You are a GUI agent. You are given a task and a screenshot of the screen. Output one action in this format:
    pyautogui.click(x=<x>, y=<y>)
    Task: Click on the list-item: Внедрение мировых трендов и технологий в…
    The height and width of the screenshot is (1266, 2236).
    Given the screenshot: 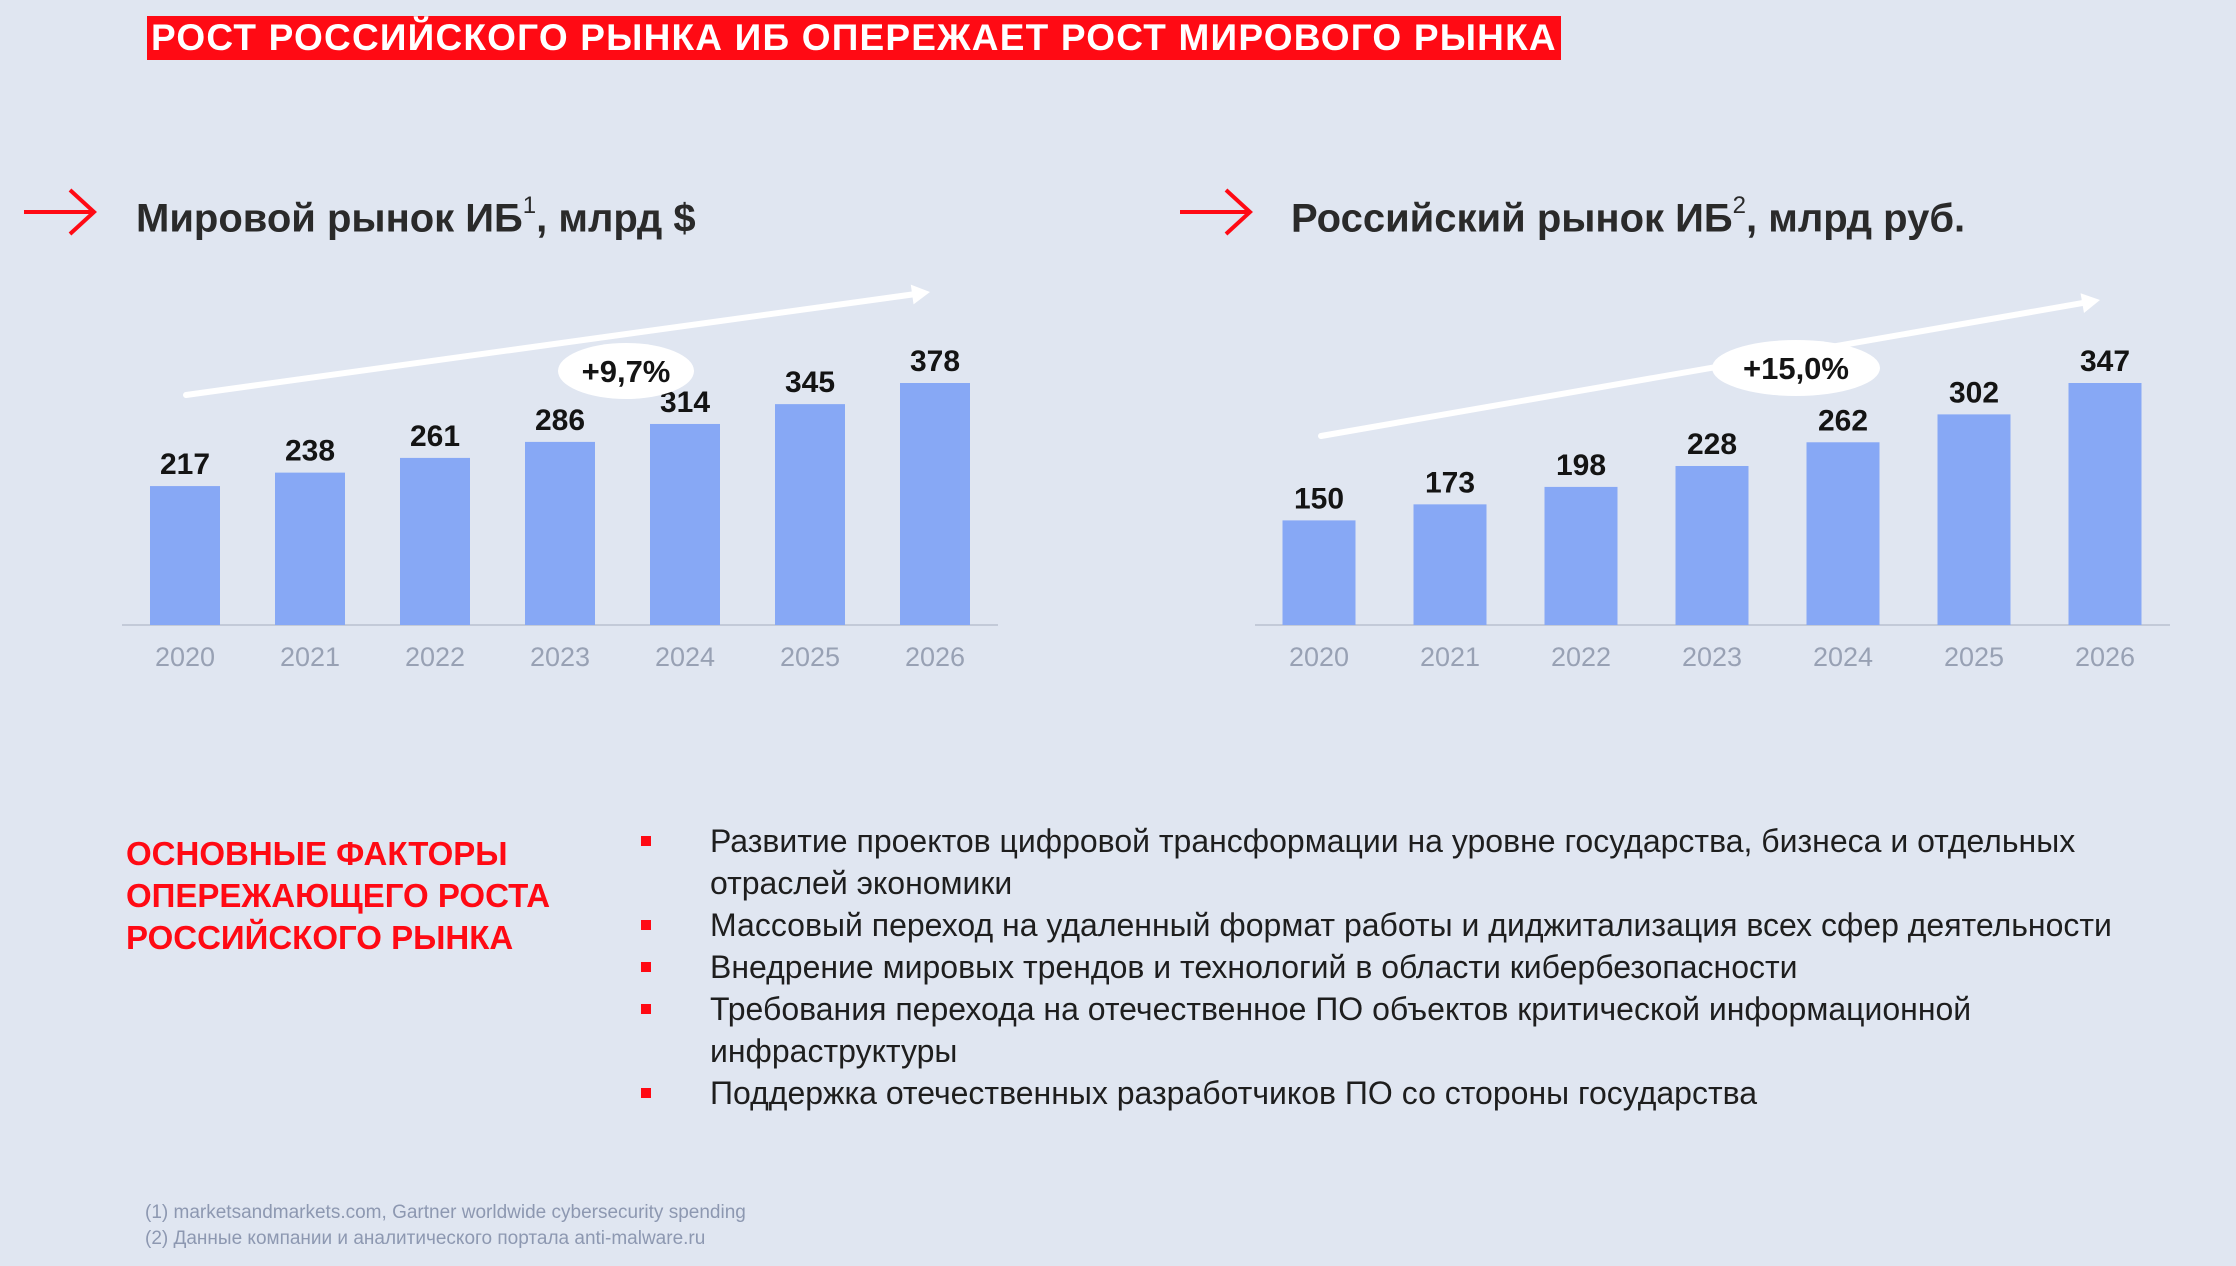 What is the action you would take?
    pyautogui.click(x=1423, y=967)
    